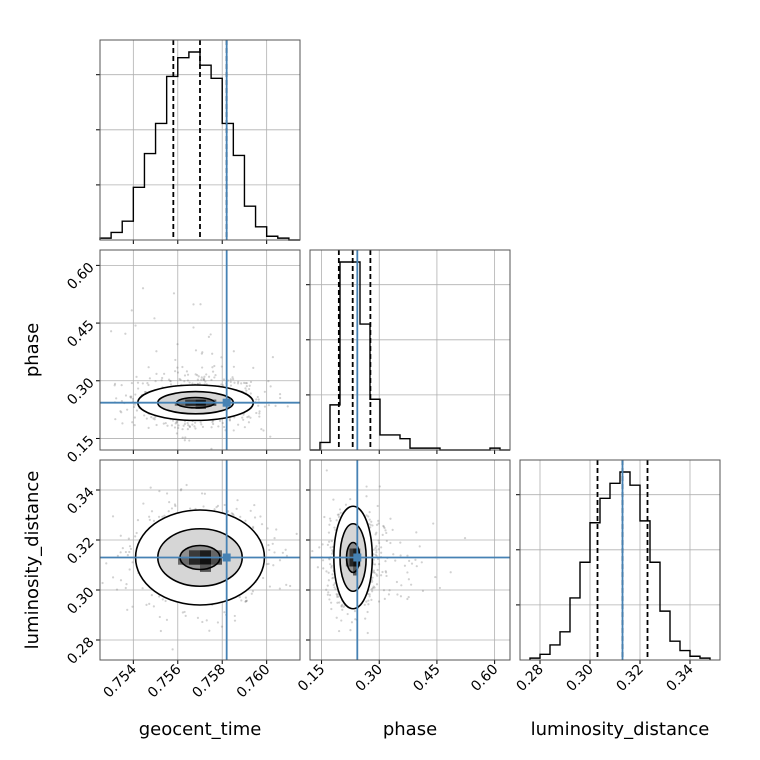 This screenshot has height=760, width=760. What do you see at coordinates (357, 557) in the screenshot?
I see `truth-marker` at bounding box center [357, 557].